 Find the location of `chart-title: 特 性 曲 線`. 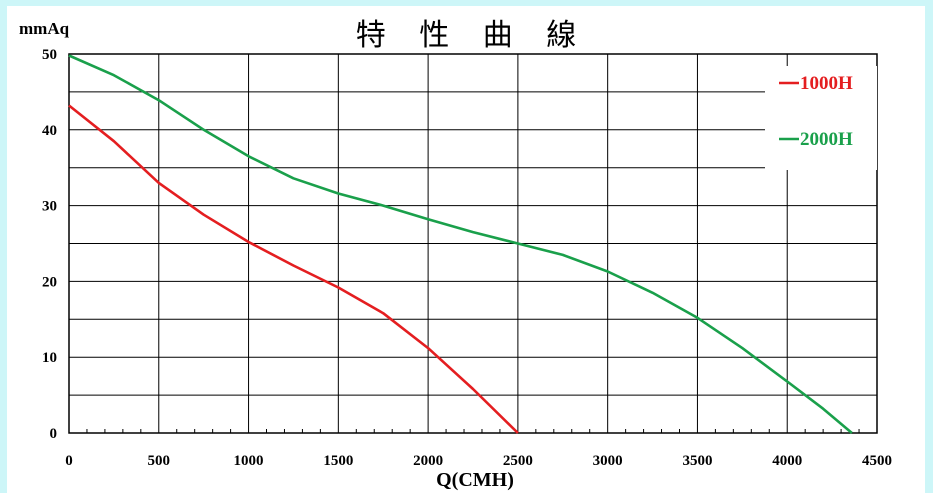

chart-title: 特 性 曲 線 is located at coordinates (472, 35).